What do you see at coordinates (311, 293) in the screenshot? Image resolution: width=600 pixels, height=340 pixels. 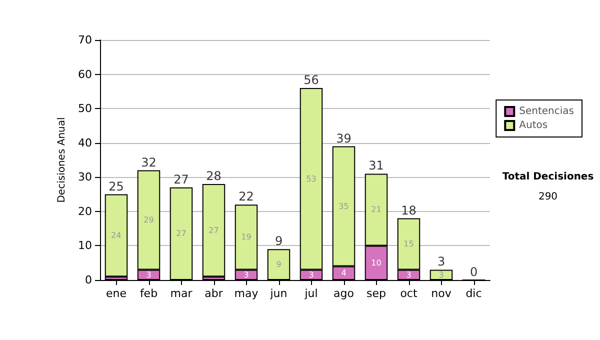 I see `x-tick-label: jul` at bounding box center [311, 293].